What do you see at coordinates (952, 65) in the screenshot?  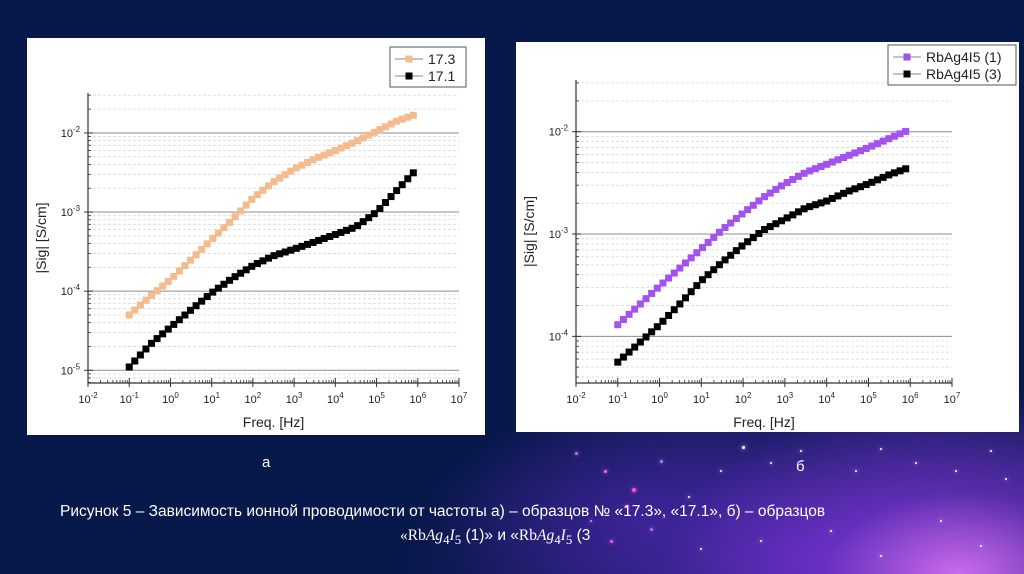 I see `legend: RbAg4I5 (1)RbAg4I5 (3)` at bounding box center [952, 65].